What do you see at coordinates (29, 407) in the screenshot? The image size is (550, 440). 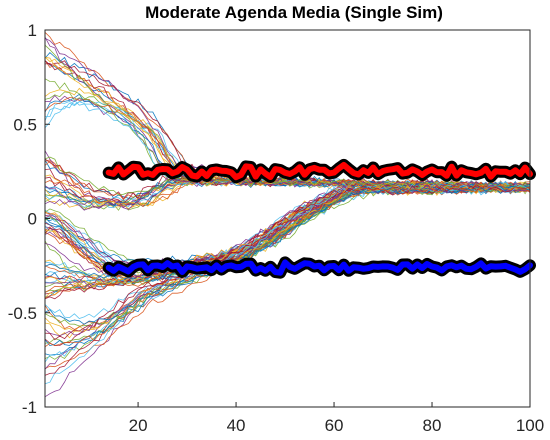 I see `y-tick-label: -1` at bounding box center [29, 407].